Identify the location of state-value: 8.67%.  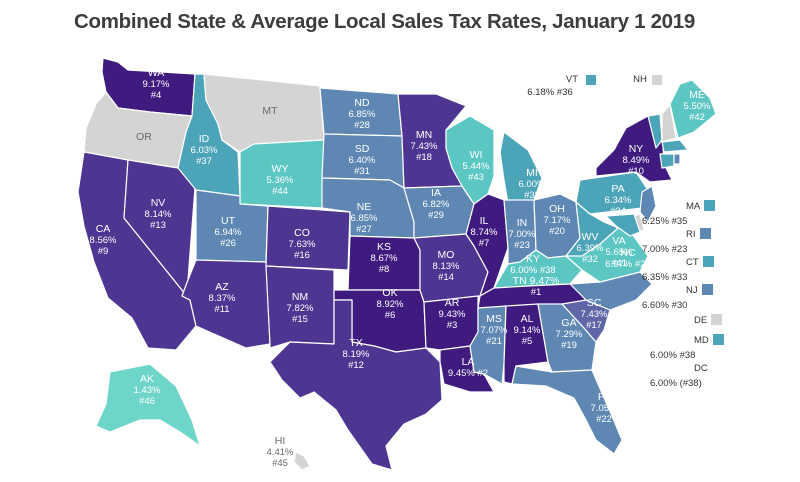
(384, 258).